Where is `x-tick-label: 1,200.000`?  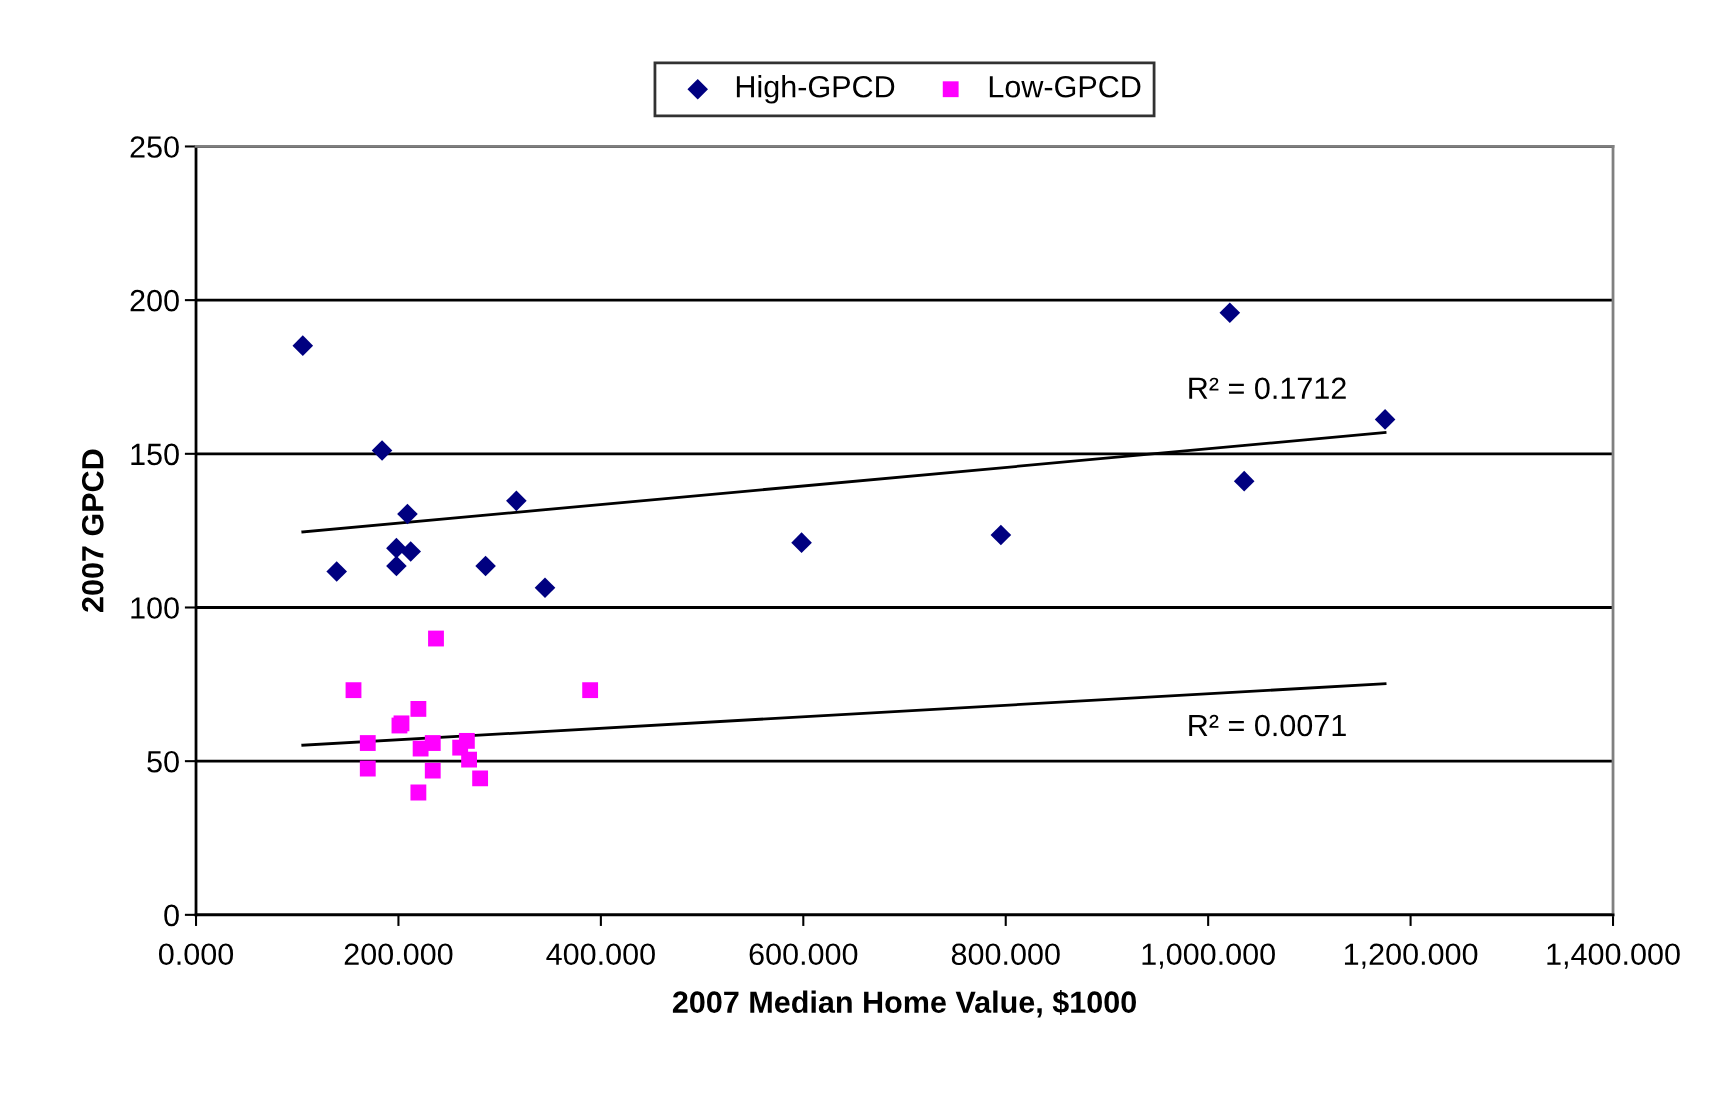 x-tick-label: 1,200.000 is located at coordinates (1411, 956).